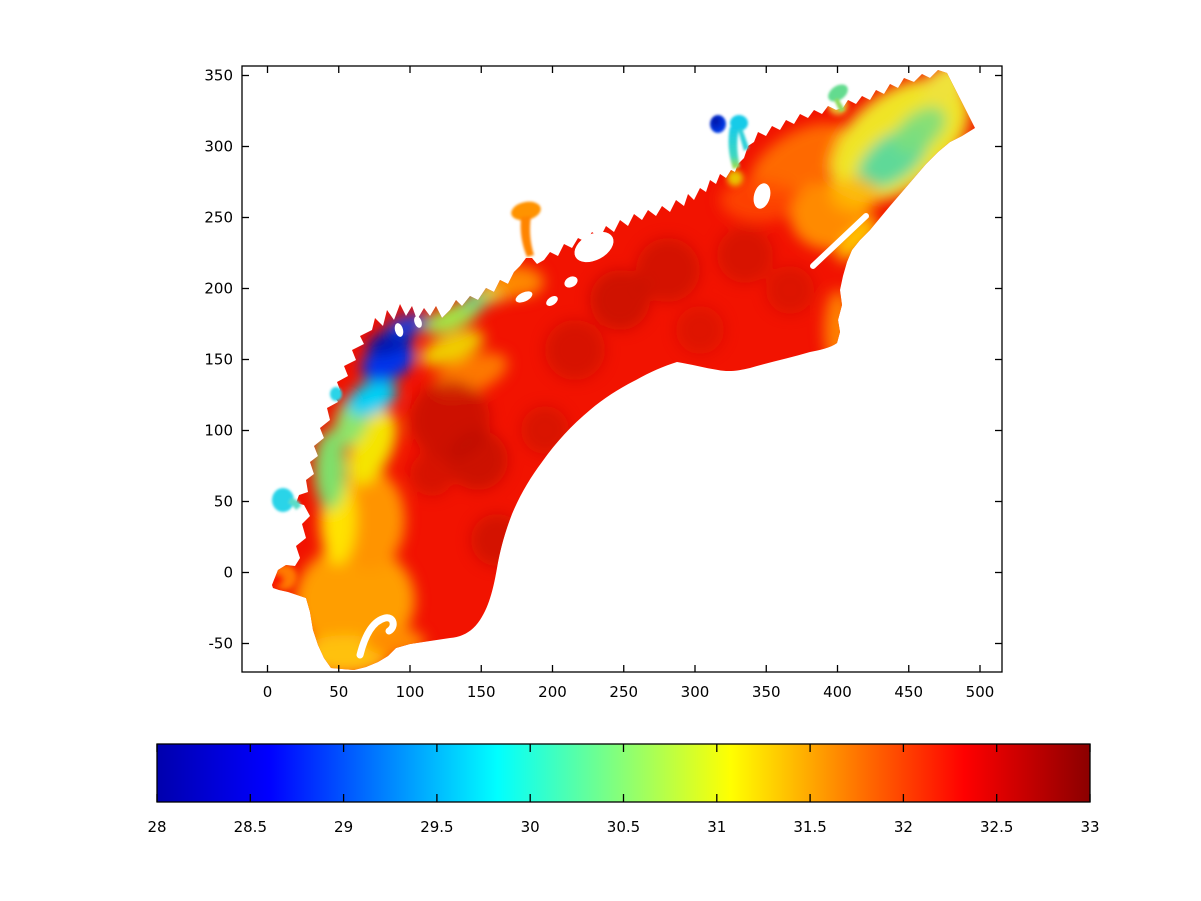 The height and width of the screenshot is (901, 1201). I want to click on colorbar-tick-label: 32, so click(903, 827).